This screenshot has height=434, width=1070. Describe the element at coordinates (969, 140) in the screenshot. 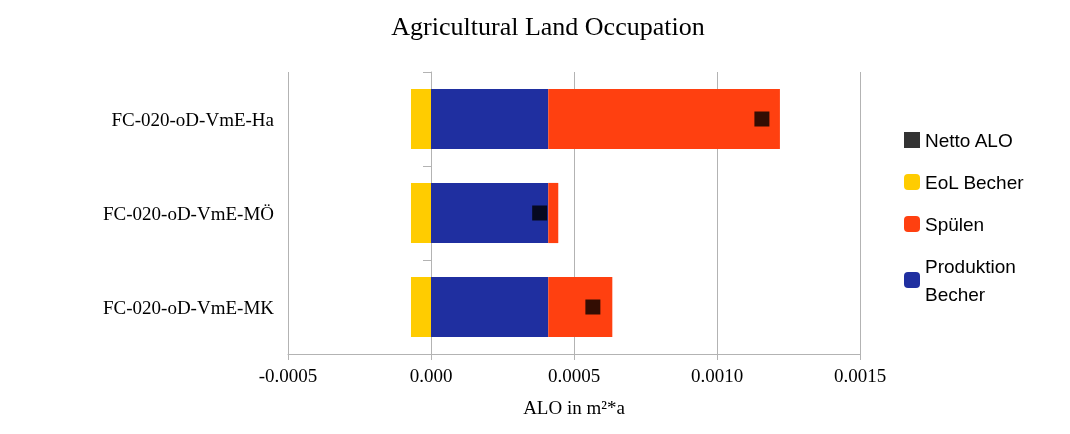

I see `legend-label: Netto ALO` at that location.